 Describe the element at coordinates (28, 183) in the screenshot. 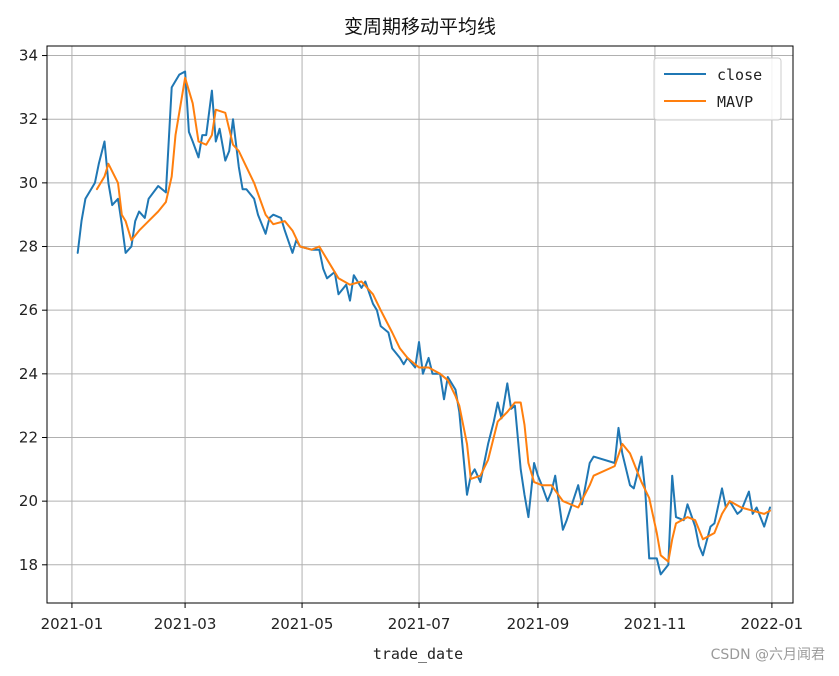

I see `y-tick-label: 30` at that location.